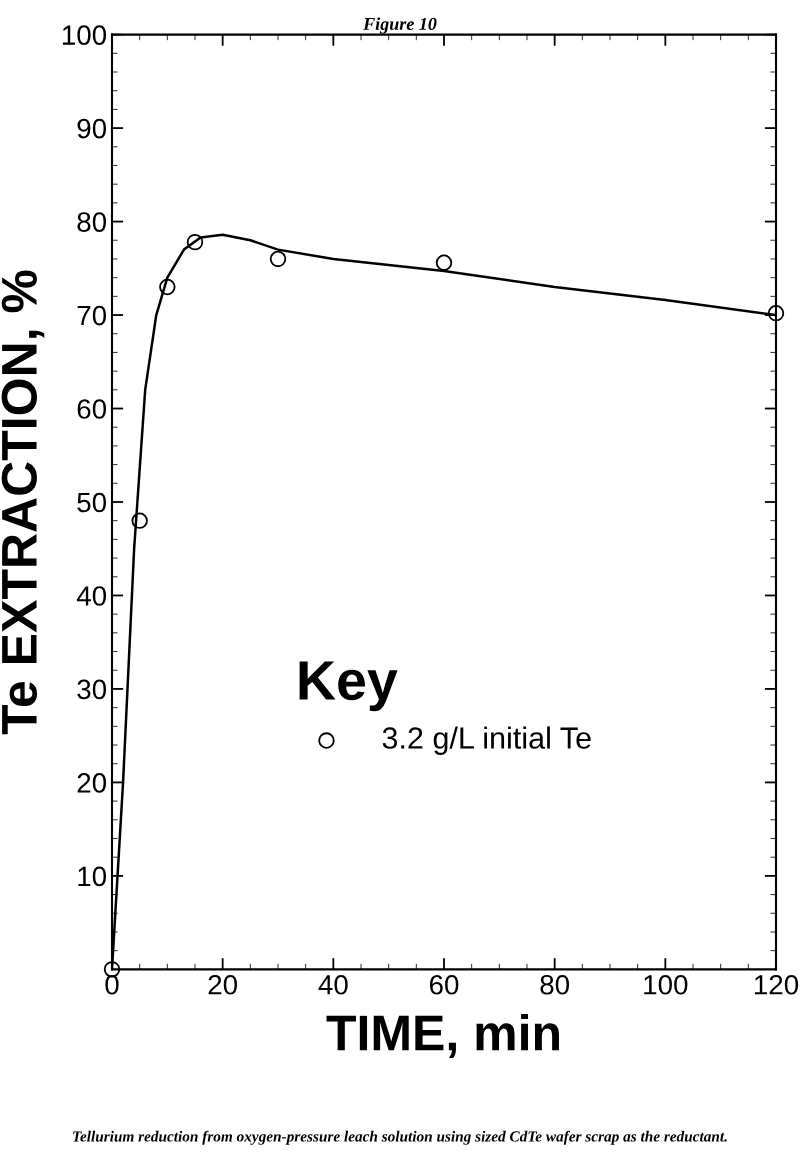 This screenshot has width=800, height=1154. What do you see at coordinates (666, 984) in the screenshot?
I see `x-tick-label: 100` at bounding box center [666, 984].